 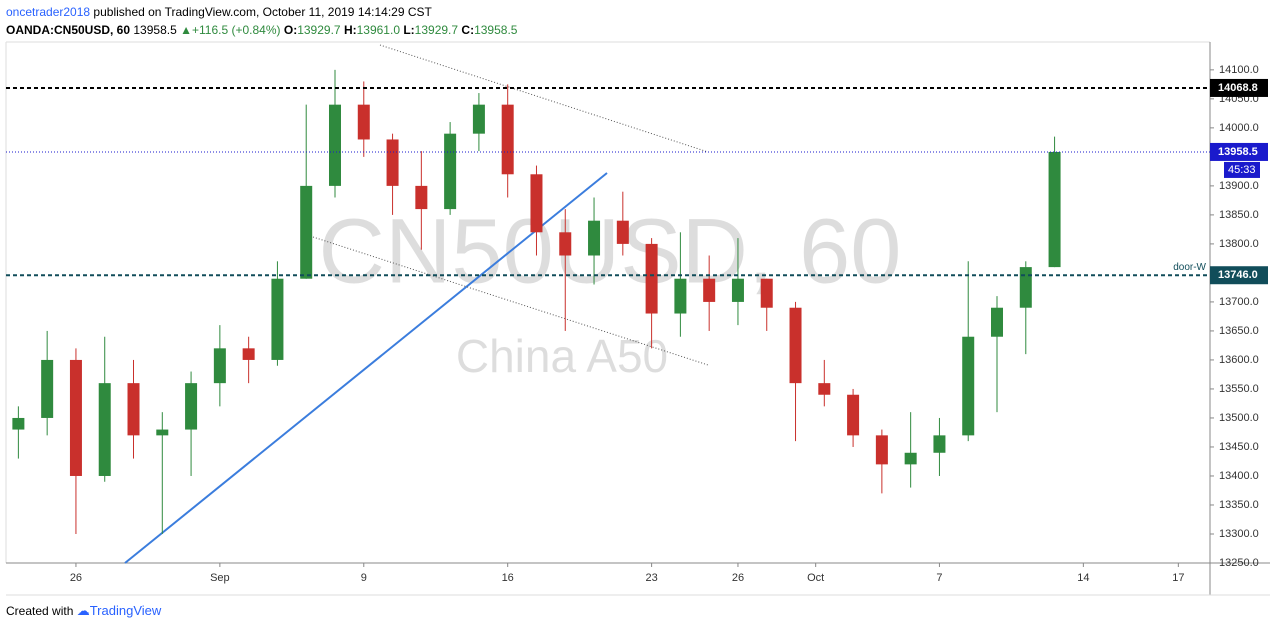 What do you see at coordinates (378, 30) in the screenshot?
I see `h: 13961.0` at bounding box center [378, 30].